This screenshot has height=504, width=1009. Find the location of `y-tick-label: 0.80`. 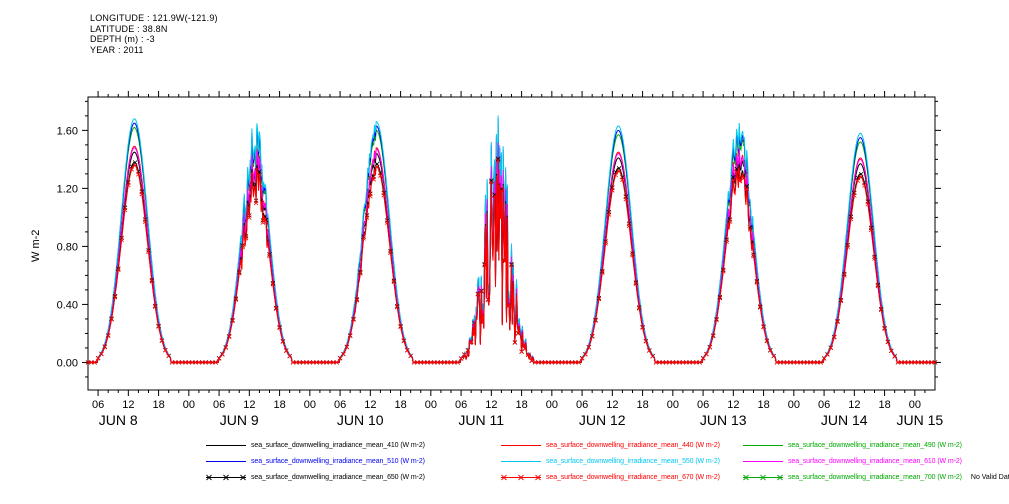

y-tick-label: 0.80 is located at coordinates (67, 247).